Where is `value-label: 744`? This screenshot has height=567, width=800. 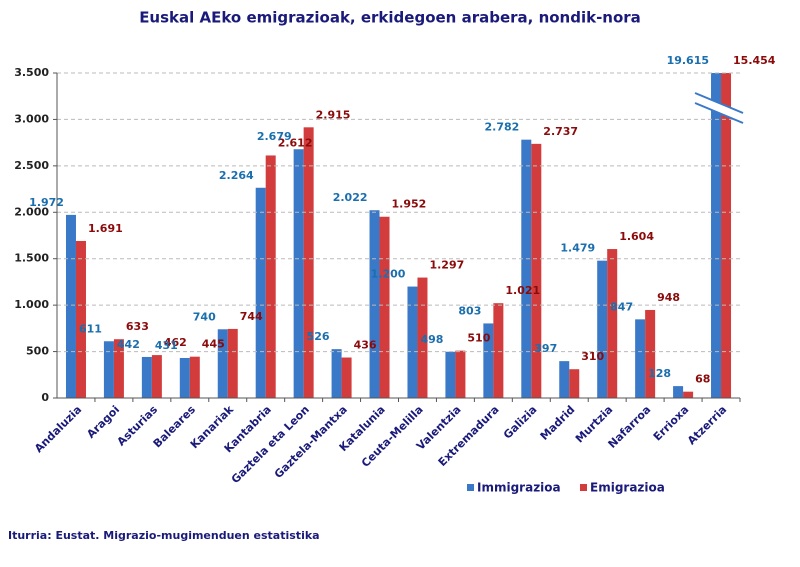 value-label: 744 is located at coordinates (251, 316).